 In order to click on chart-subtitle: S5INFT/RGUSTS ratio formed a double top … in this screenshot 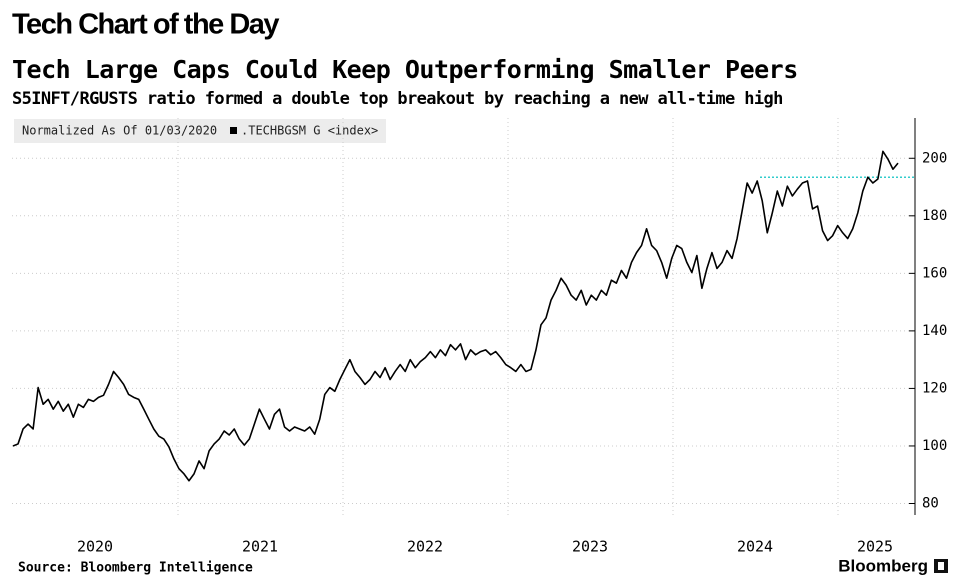, I will do `click(397, 99)`.